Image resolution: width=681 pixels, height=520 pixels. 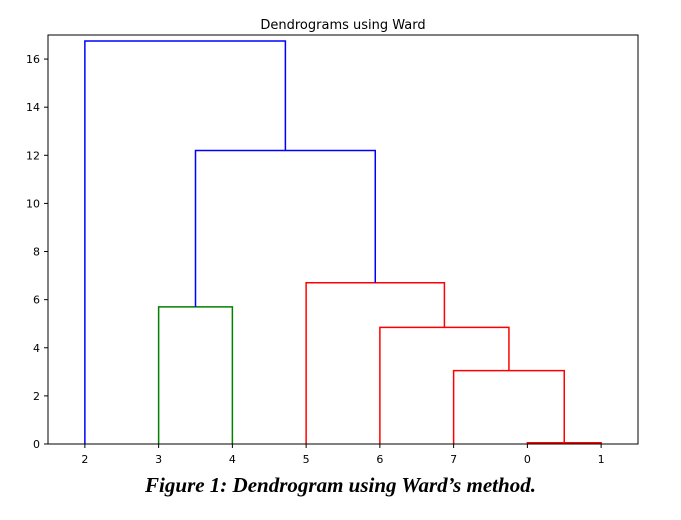 What do you see at coordinates (33, 107) in the screenshot?
I see `y-tick-label: 14` at bounding box center [33, 107].